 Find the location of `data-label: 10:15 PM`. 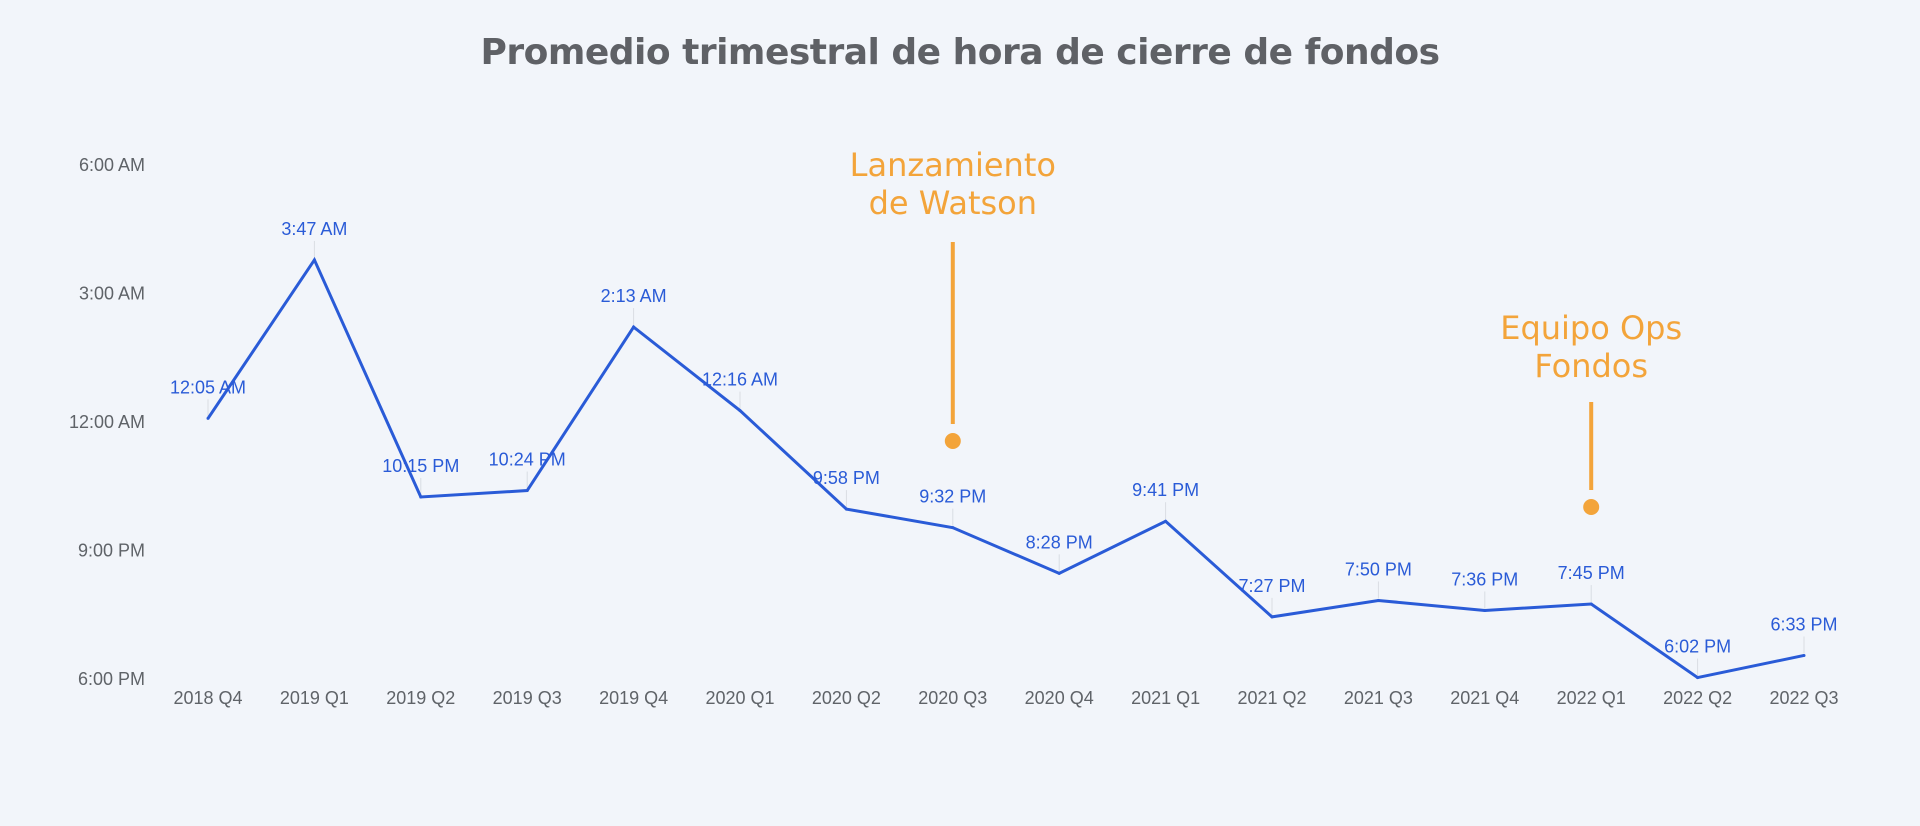

data-label: 10:15 PM is located at coordinates (420, 466).